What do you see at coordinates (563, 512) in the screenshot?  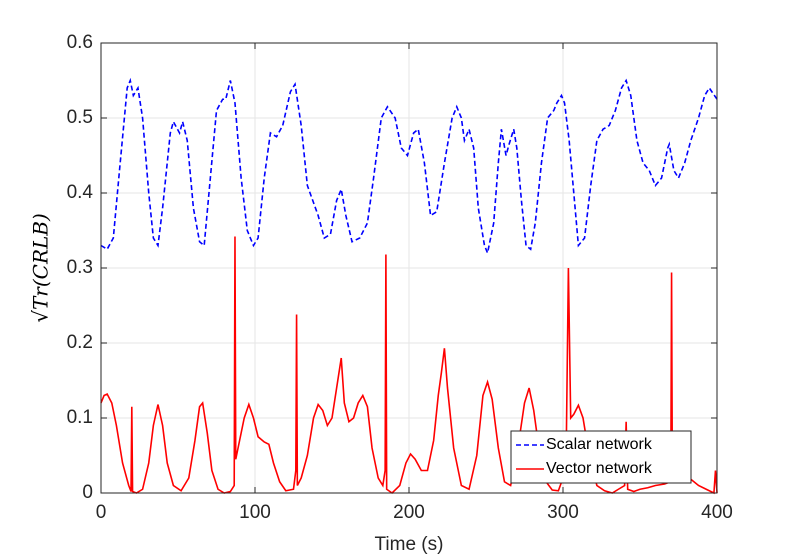 I see `x-tick-label: 300` at bounding box center [563, 512].